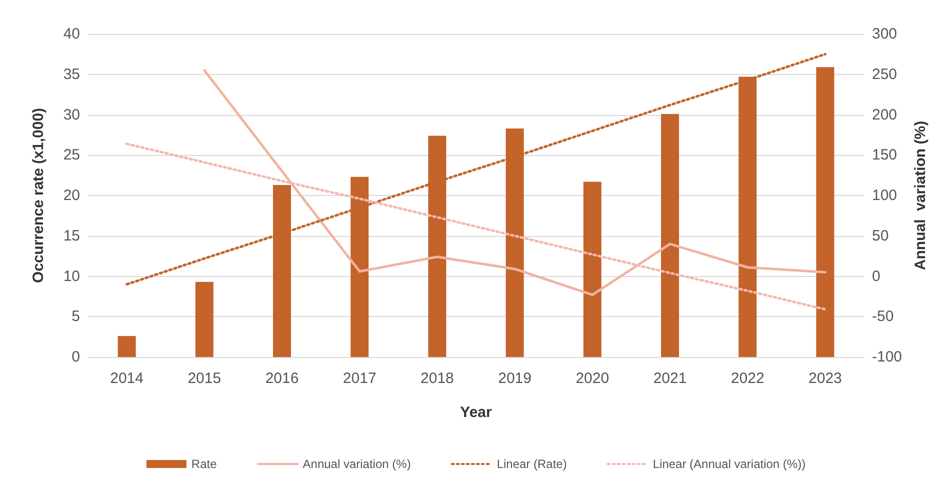 The image size is (952, 483). What do you see at coordinates (282, 378) in the screenshot?
I see `x-tick-label: 2016` at bounding box center [282, 378].